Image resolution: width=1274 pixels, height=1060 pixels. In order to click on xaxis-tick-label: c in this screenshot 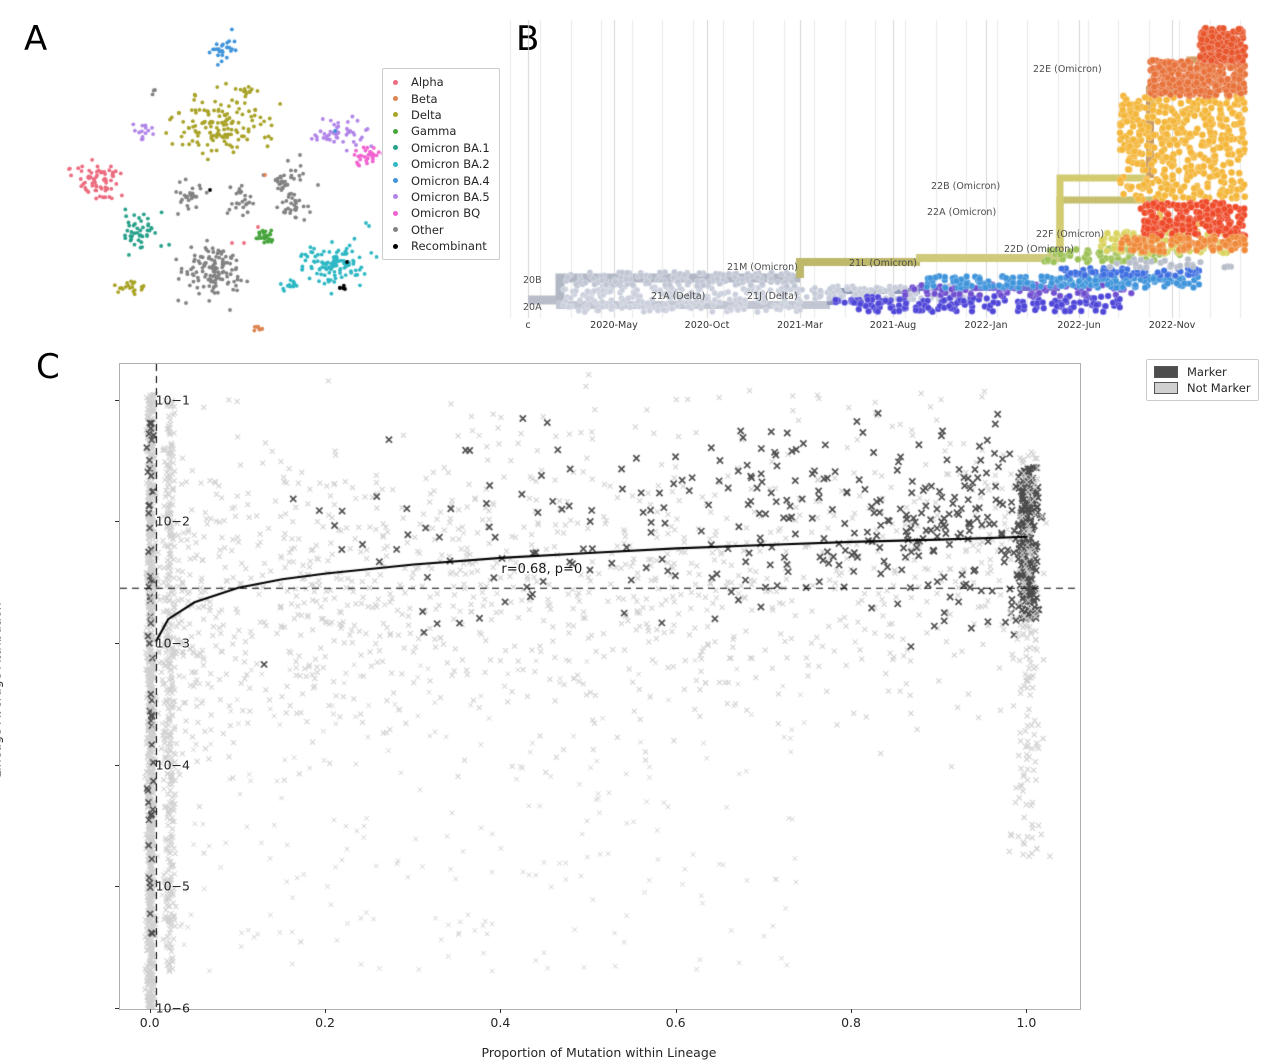, I will do `click(528, 325)`.